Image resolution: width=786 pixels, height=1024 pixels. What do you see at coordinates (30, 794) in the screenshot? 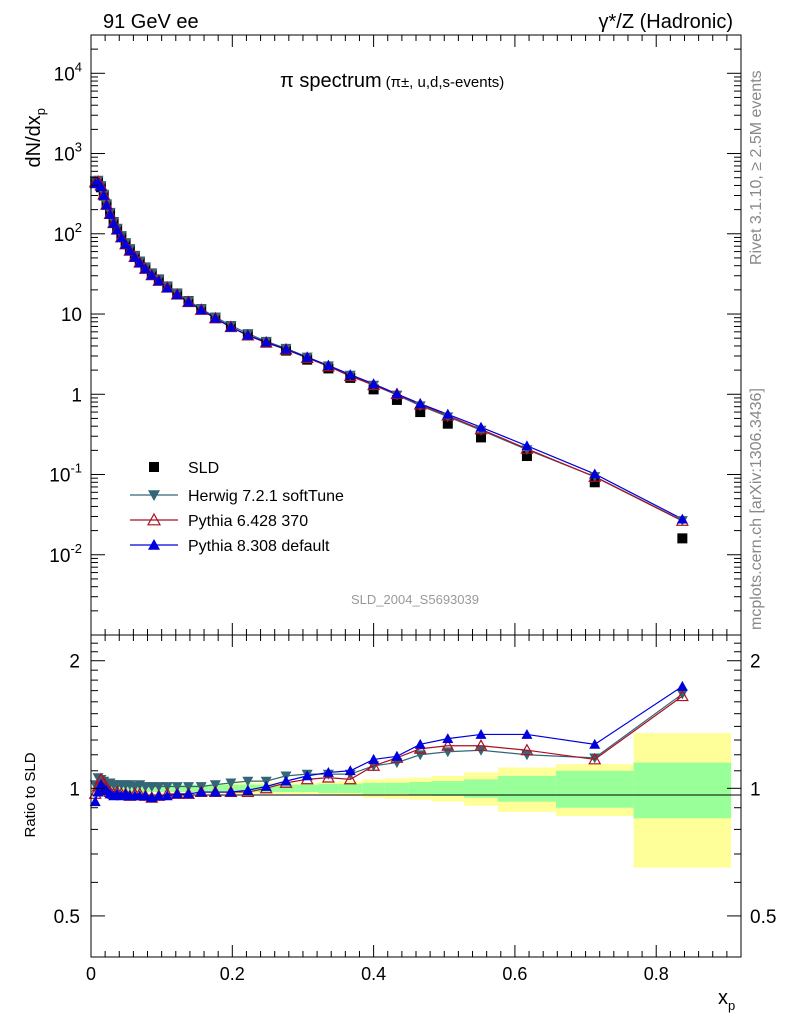
I see `ratio-ylabel: Ratio to SLD` at bounding box center [30, 794].